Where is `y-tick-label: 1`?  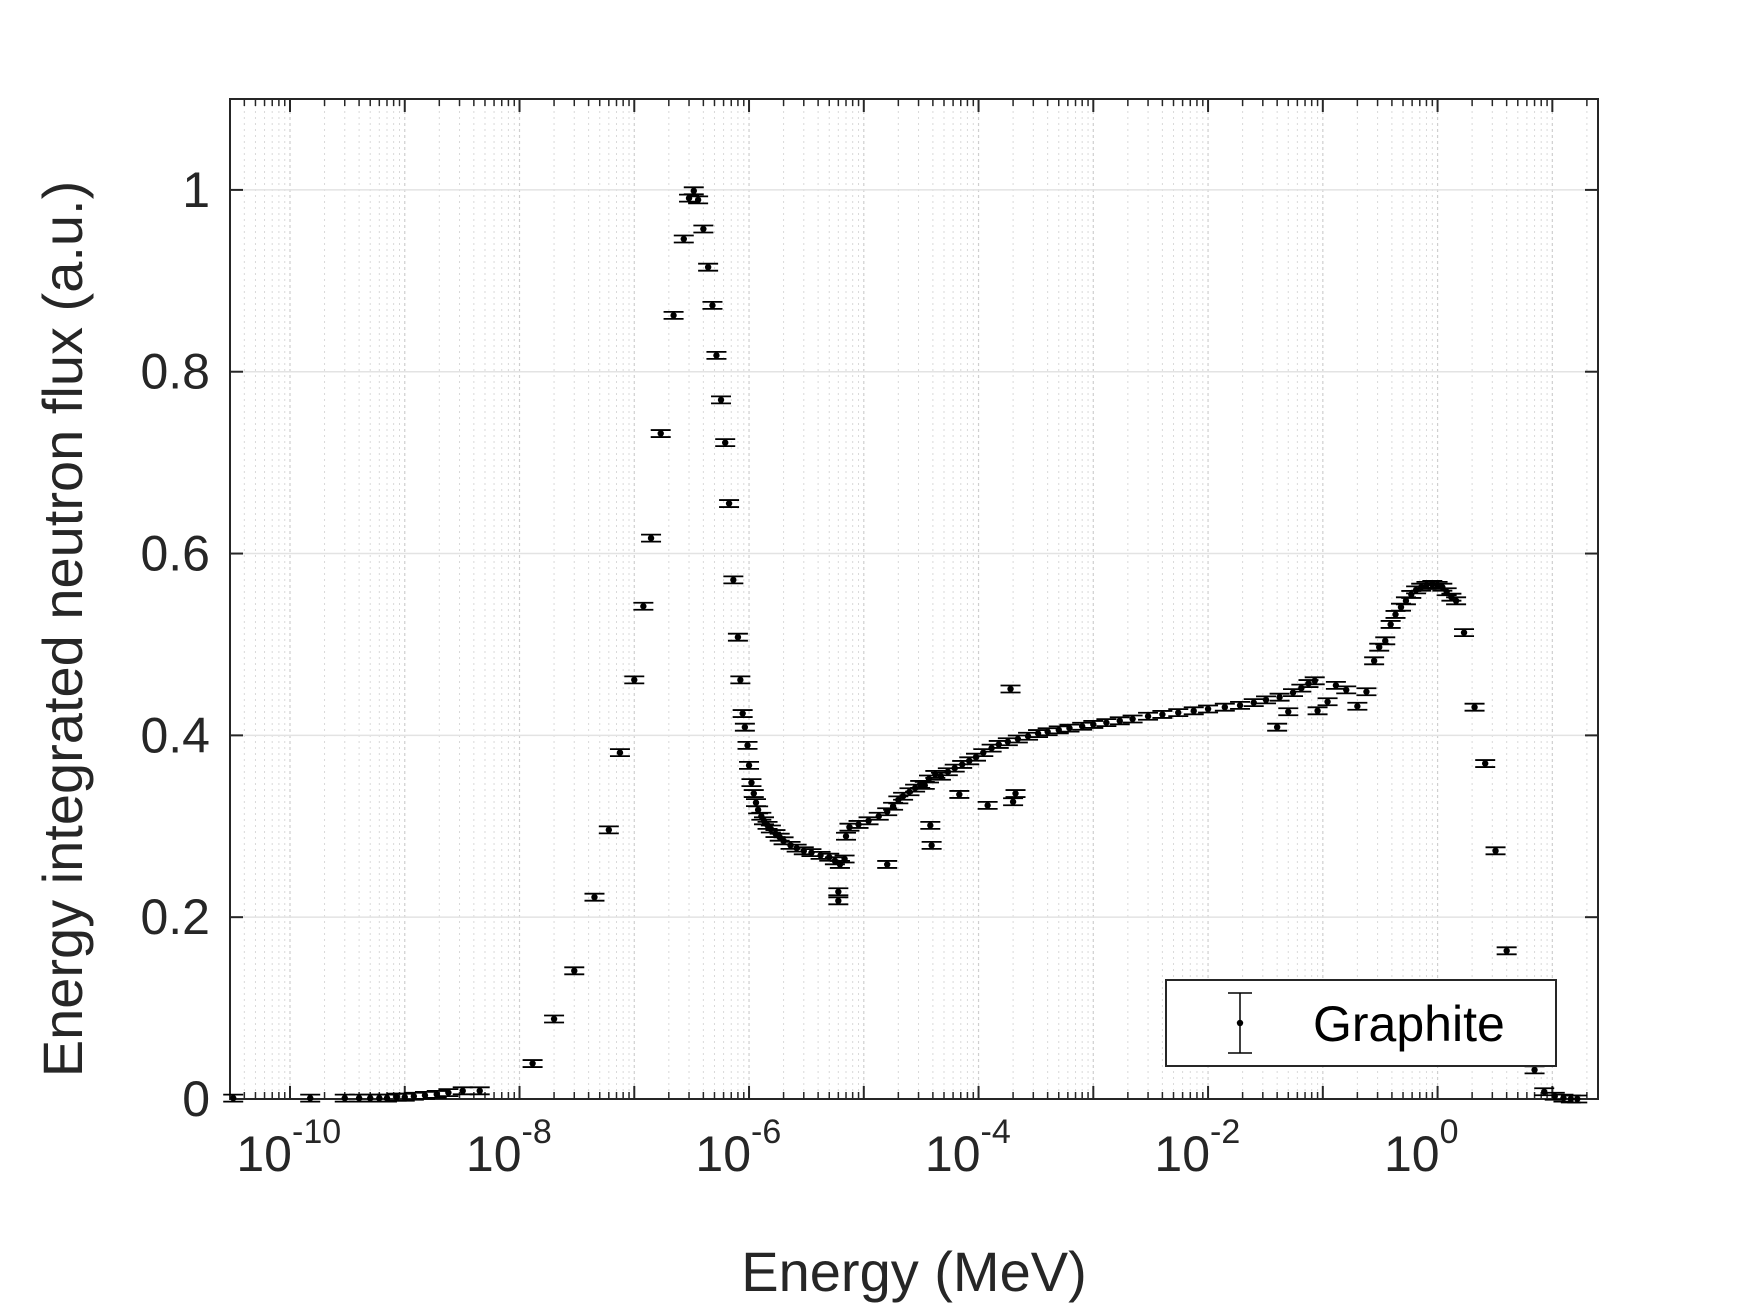
y-tick-label: 1 is located at coordinates (196, 190).